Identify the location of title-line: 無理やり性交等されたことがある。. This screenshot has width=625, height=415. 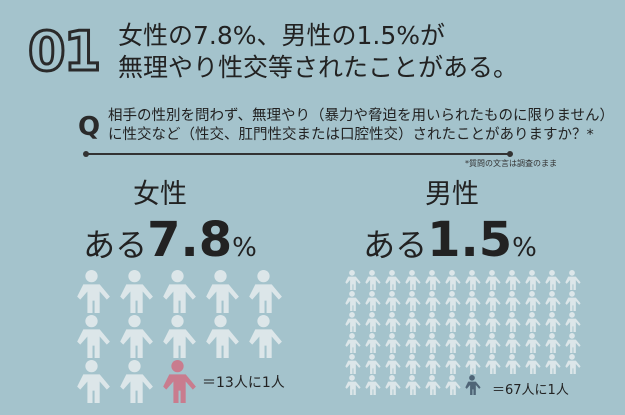
(318, 67).